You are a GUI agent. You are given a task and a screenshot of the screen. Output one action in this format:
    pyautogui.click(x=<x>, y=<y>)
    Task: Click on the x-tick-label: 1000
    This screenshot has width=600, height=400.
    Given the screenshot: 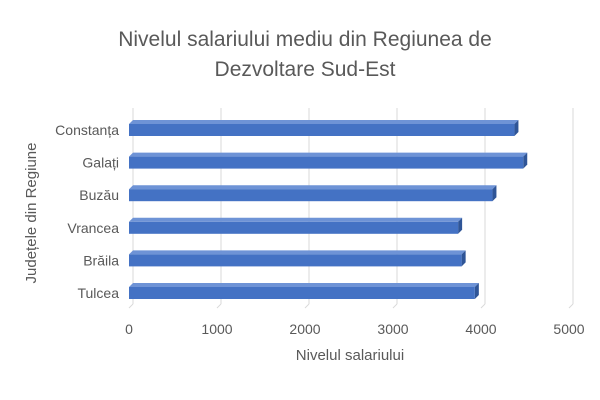 What is the action you would take?
    pyautogui.click(x=216, y=329)
    